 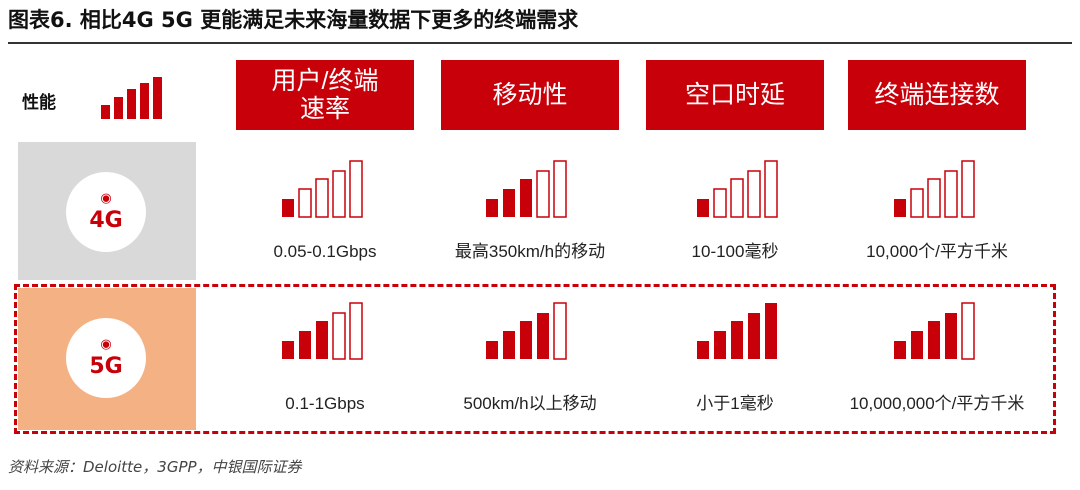 I want to click on signal-bars-4g-user-rate, so click(x=322, y=189).